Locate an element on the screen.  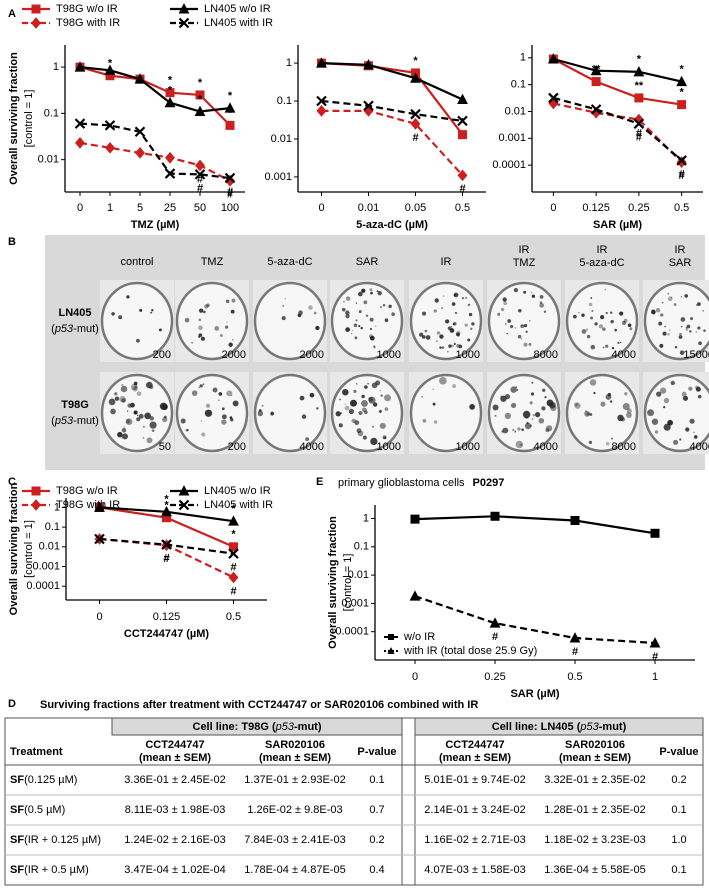
panel-label: A is located at coordinates (12, 14).